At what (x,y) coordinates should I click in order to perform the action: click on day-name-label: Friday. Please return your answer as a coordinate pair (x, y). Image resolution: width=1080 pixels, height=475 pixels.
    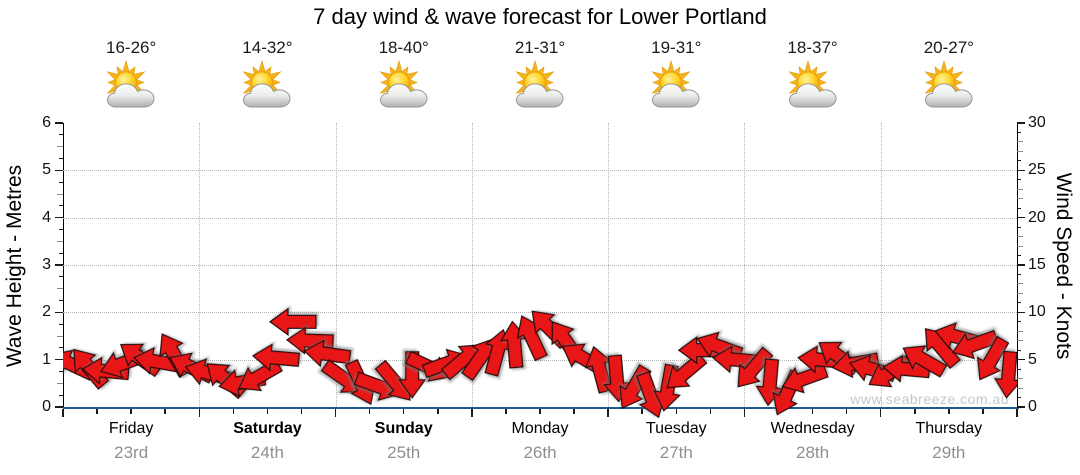
    Looking at the image, I should click on (131, 428).